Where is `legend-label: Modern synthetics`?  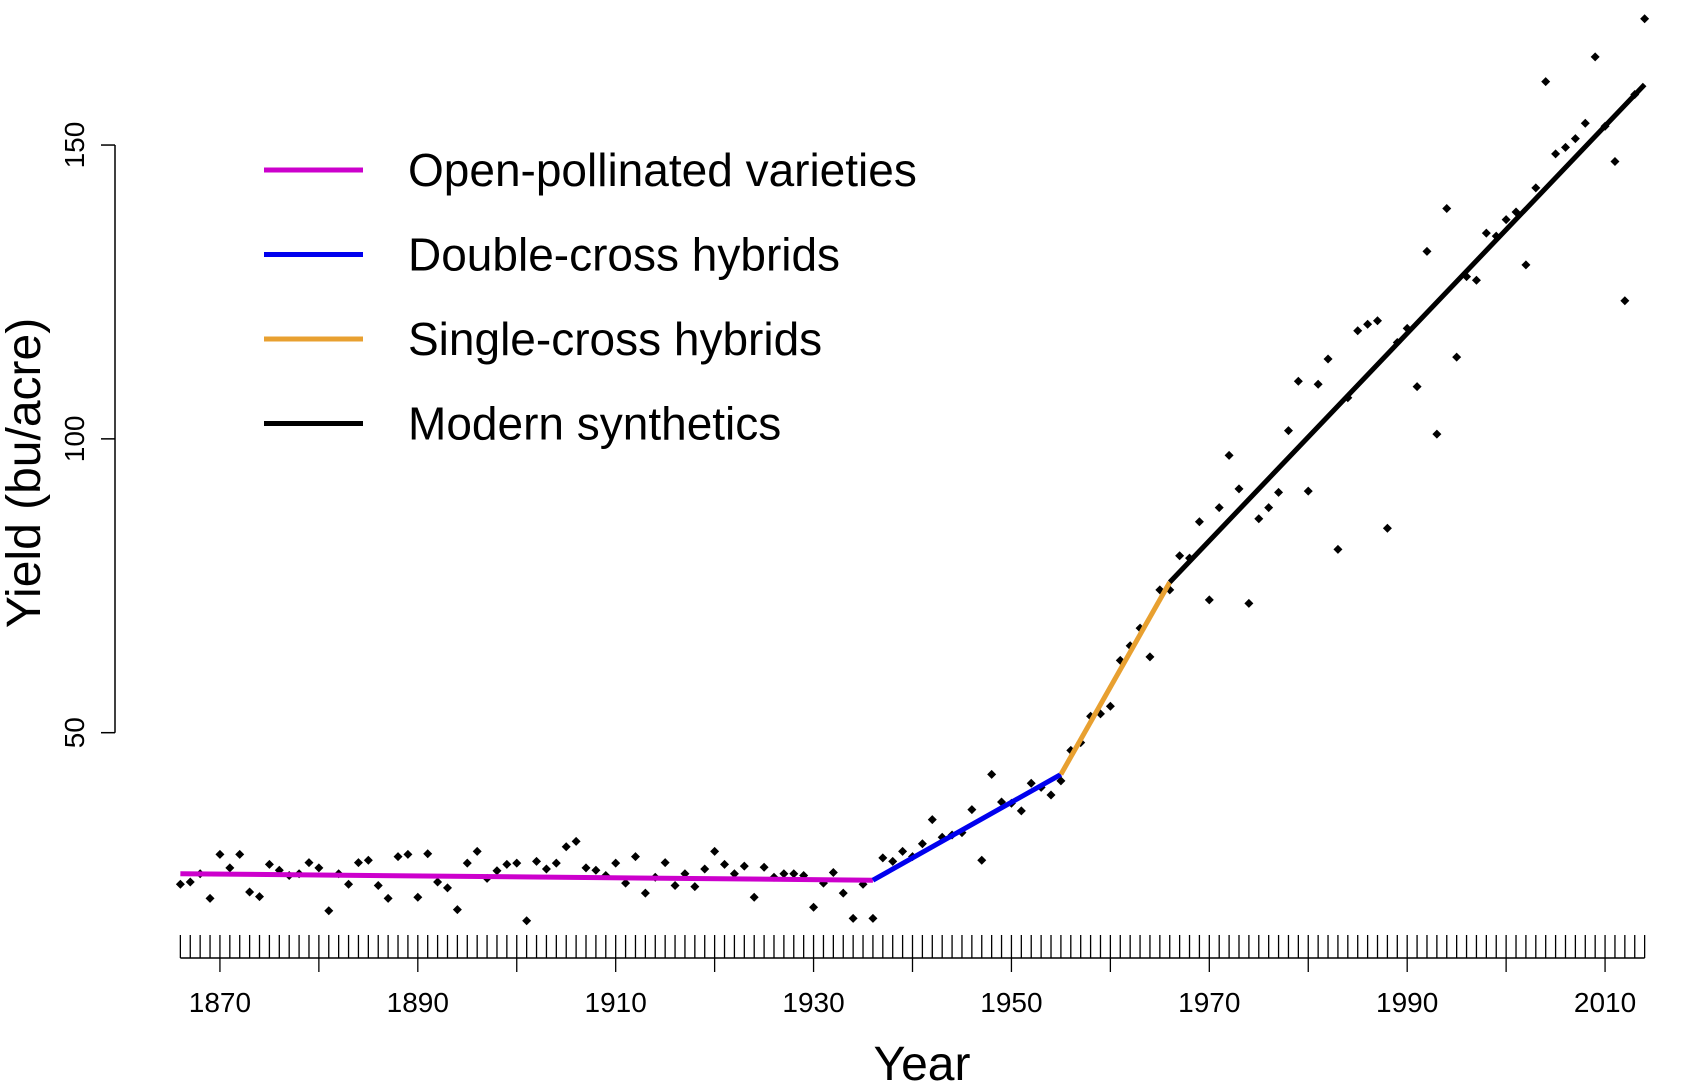
legend-label: Modern synthetics is located at coordinates (594, 424).